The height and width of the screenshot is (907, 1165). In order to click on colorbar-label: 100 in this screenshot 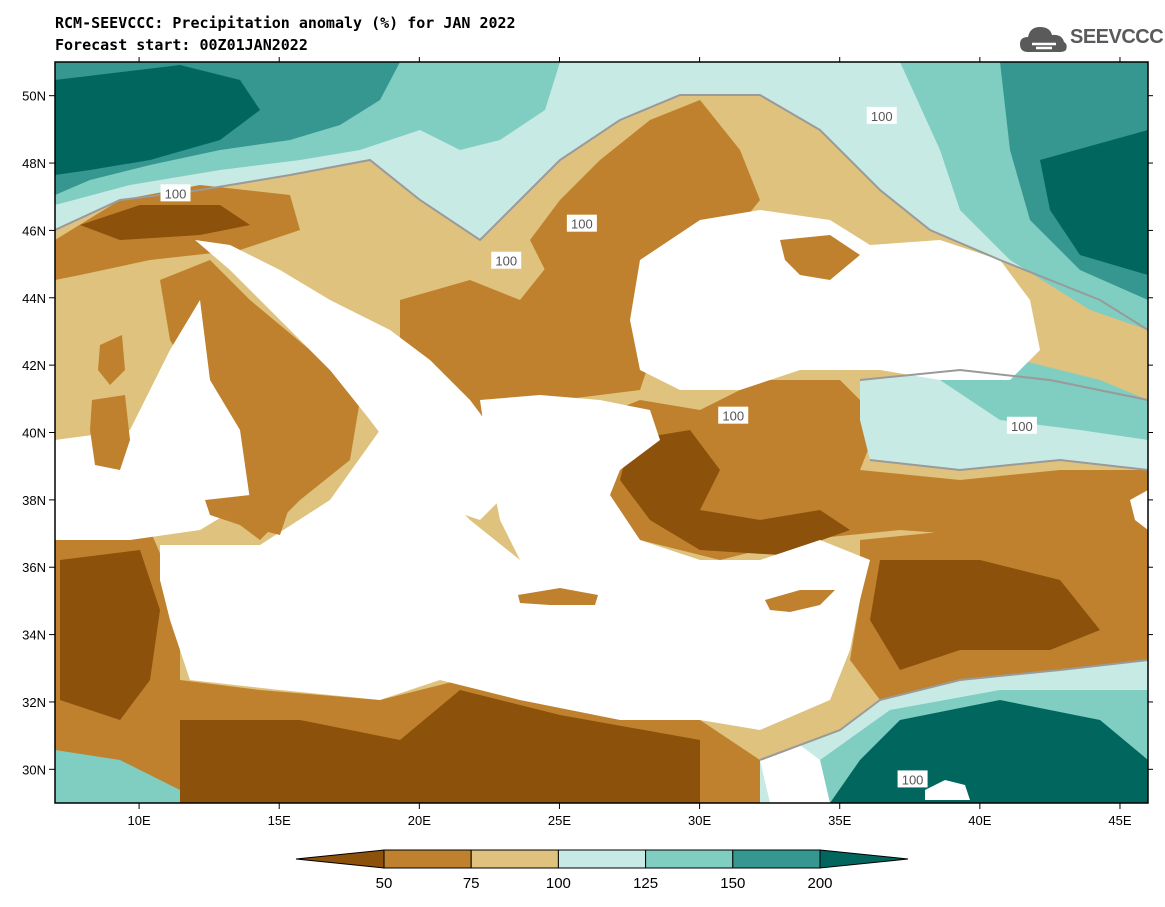, I will do `click(558, 883)`.